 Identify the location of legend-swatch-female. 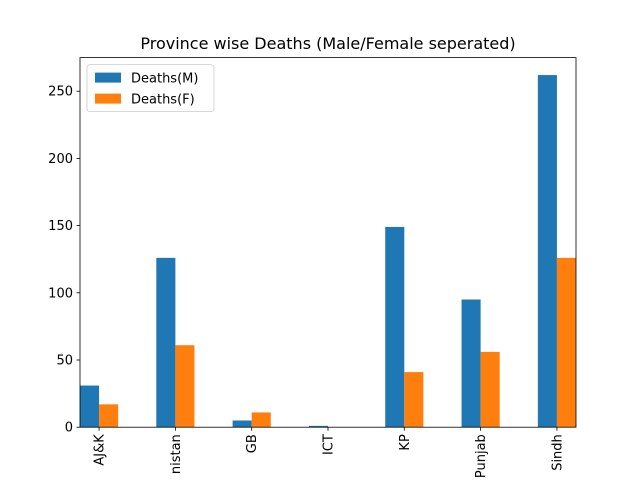
(108, 98).